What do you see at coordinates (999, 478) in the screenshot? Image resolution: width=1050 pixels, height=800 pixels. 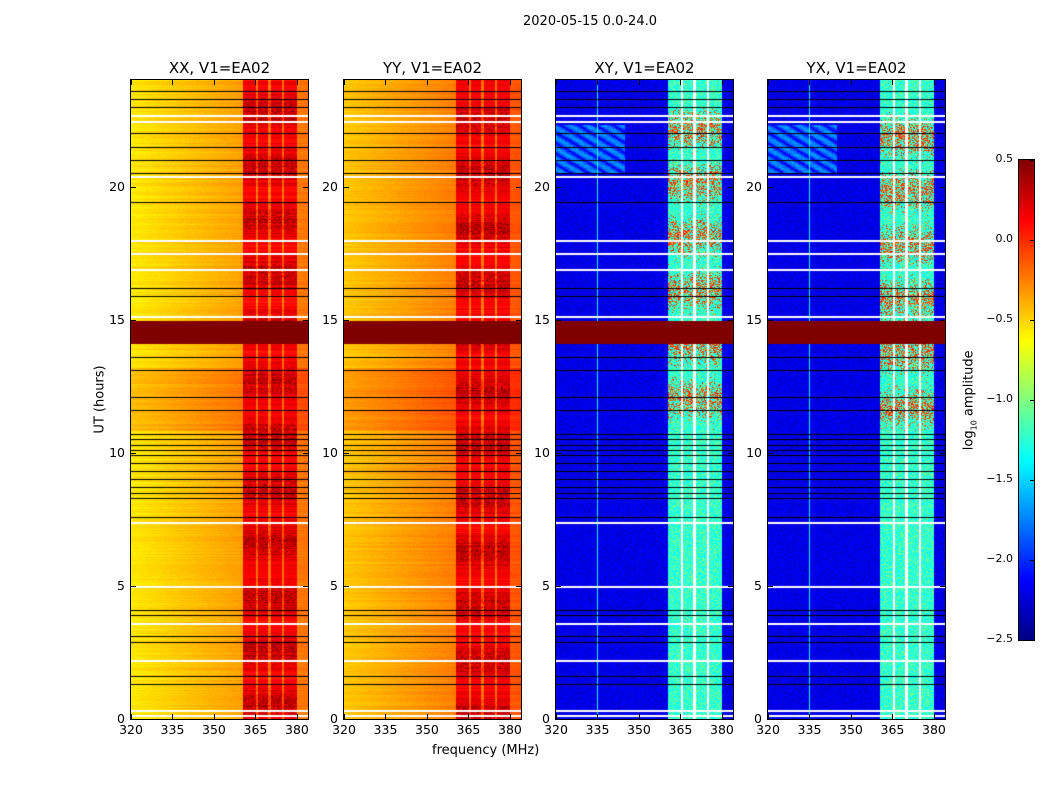 I see `colorbar-tick-label: −1.5` at bounding box center [999, 478].